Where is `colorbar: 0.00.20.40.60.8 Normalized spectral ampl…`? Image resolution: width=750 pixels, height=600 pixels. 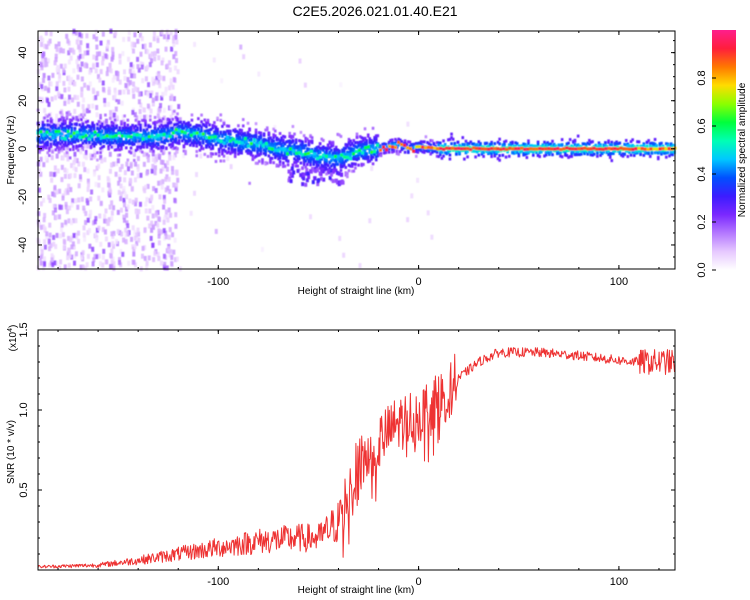 colorbar: 0.00.20.40.60.8 Normalized spectral ampl… is located at coordinates (722, 154).